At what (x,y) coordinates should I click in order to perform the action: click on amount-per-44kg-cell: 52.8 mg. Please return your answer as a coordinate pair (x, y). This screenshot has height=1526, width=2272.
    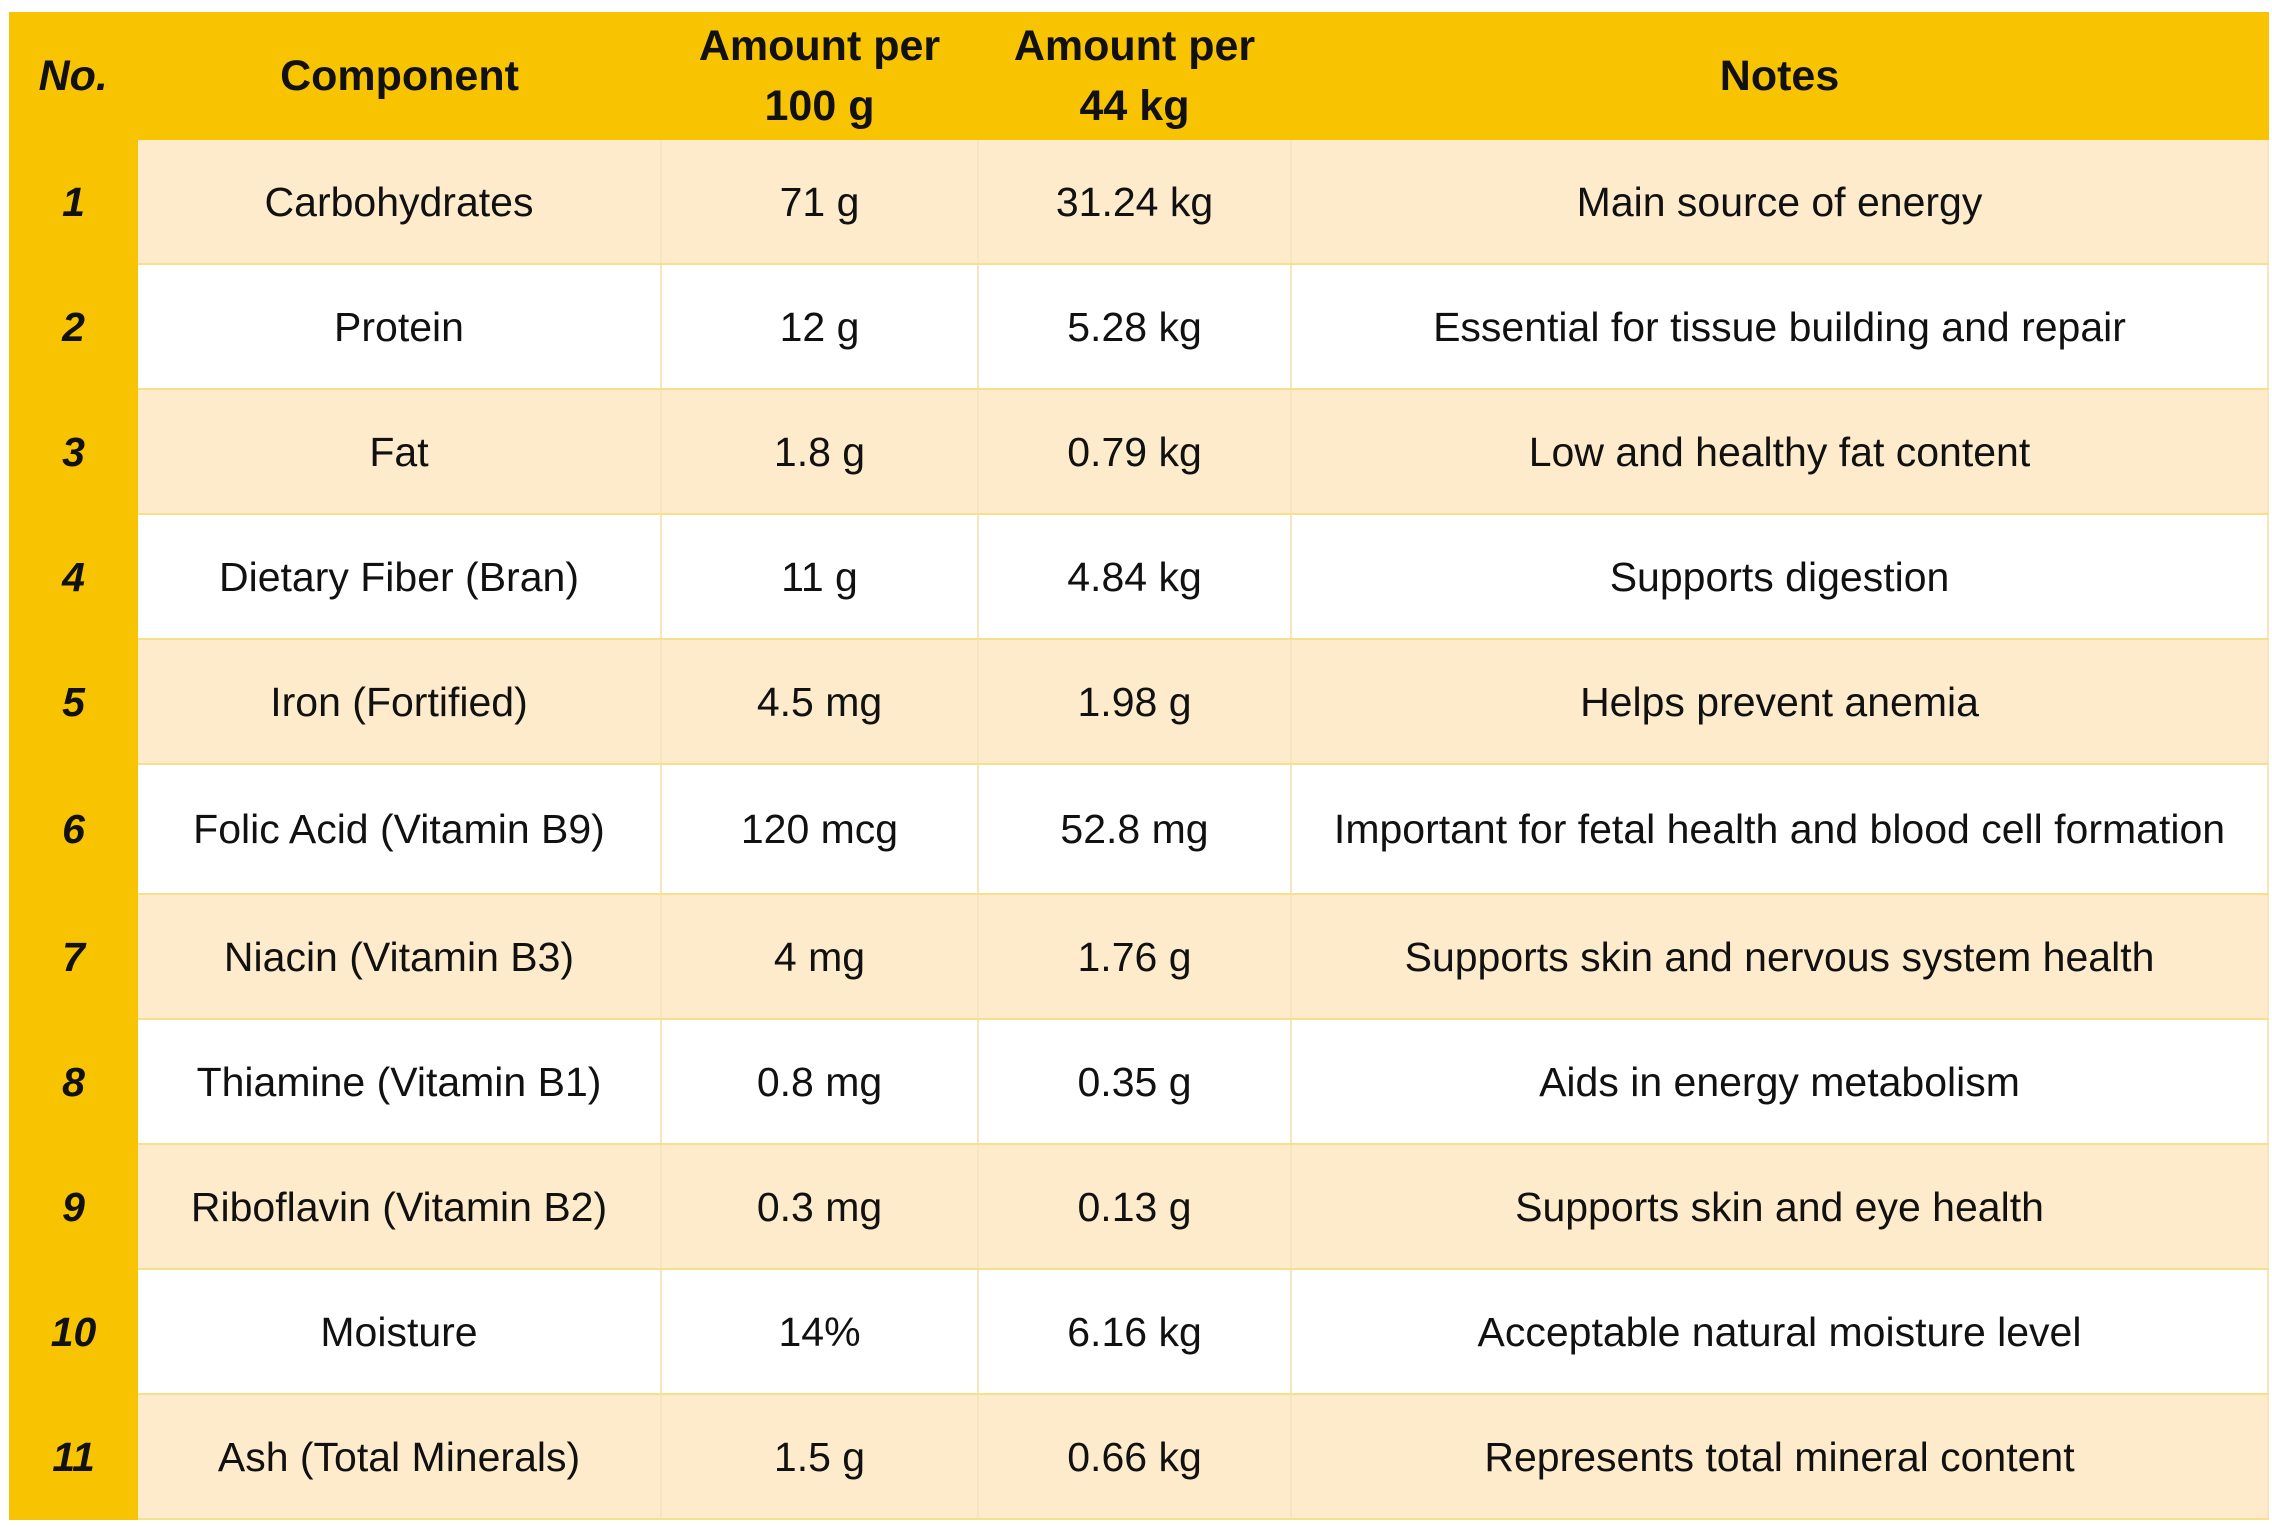
    Looking at the image, I should click on (1135, 829).